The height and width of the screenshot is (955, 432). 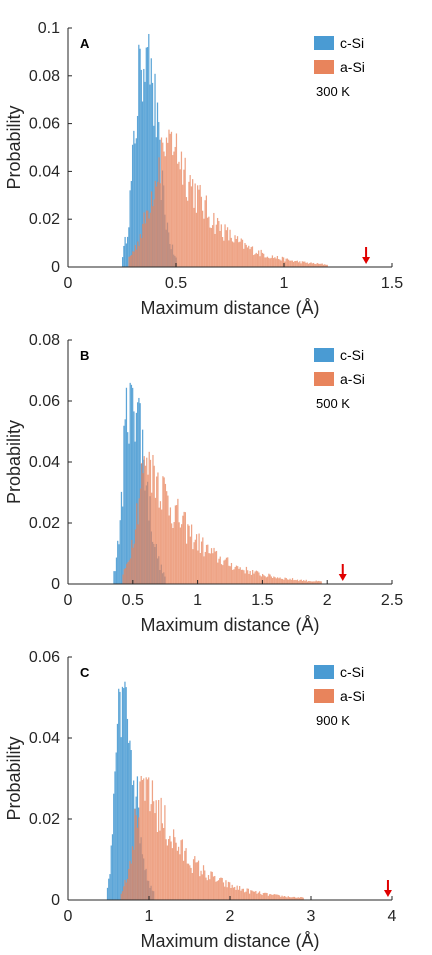 I want to click on y-tick-label: 0.04, so click(x=44, y=171).